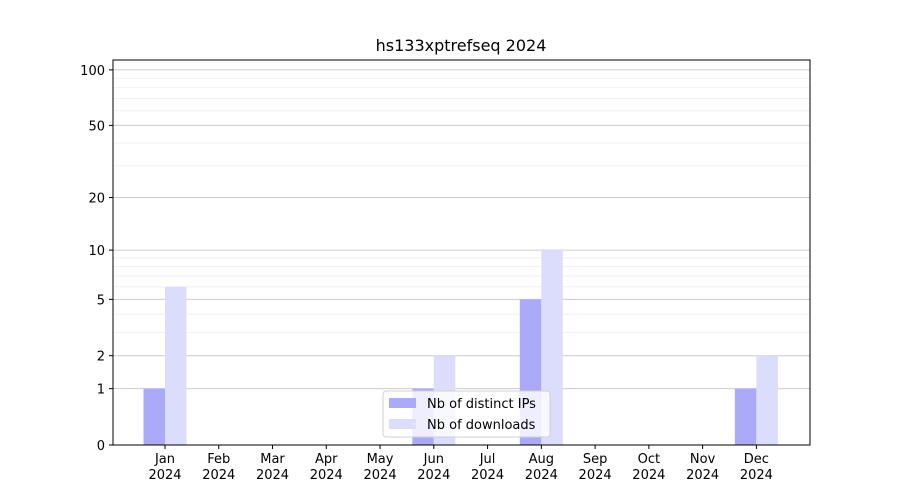 The width and height of the screenshot is (900, 500). Describe the element at coordinates (101, 300) in the screenshot. I see `y-tick-label: 5` at that location.